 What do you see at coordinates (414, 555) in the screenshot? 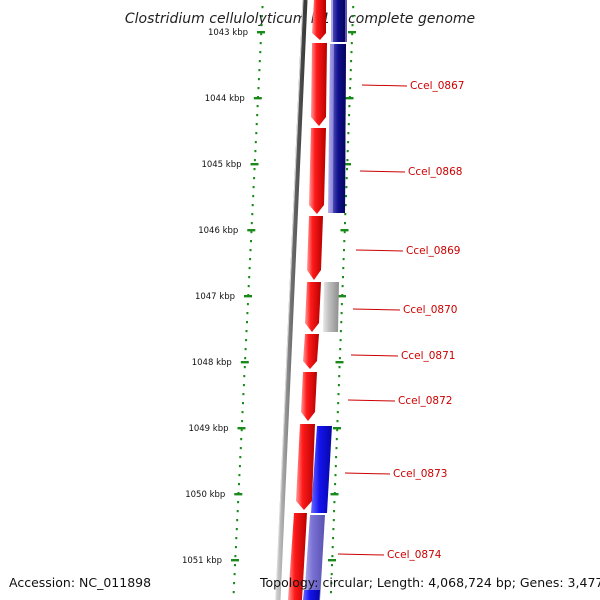
I see `gene-label: Ccel_0874` at bounding box center [414, 555].